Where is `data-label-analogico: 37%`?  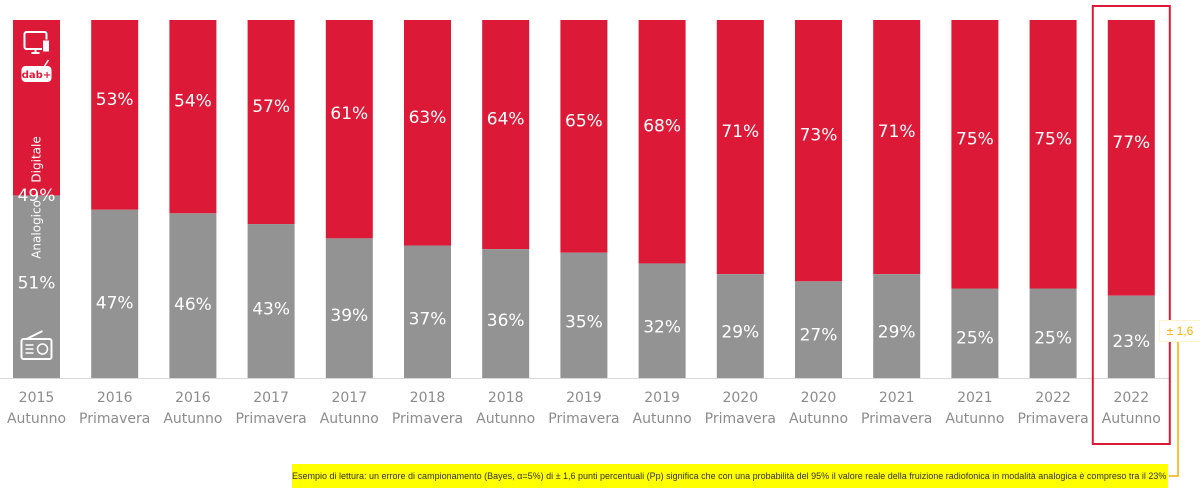 data-label-analogico: 37% is located at coordinates (428, 319).